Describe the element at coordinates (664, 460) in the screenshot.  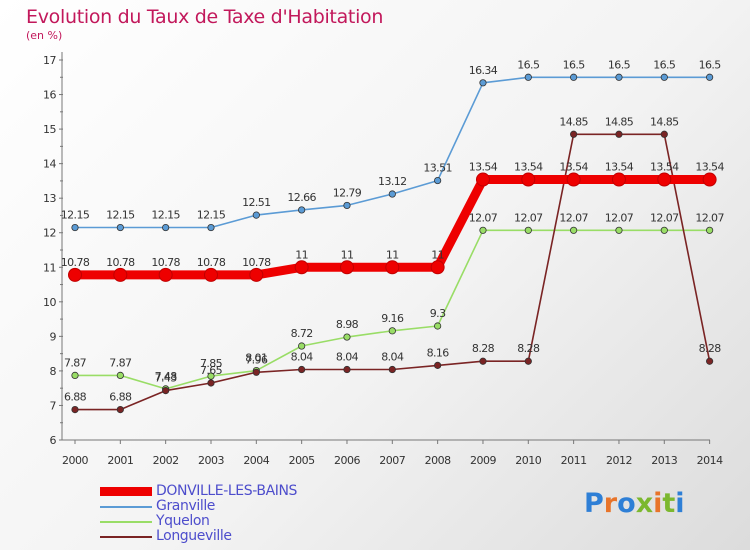
I see `x-tick-label: 2013` at that location.